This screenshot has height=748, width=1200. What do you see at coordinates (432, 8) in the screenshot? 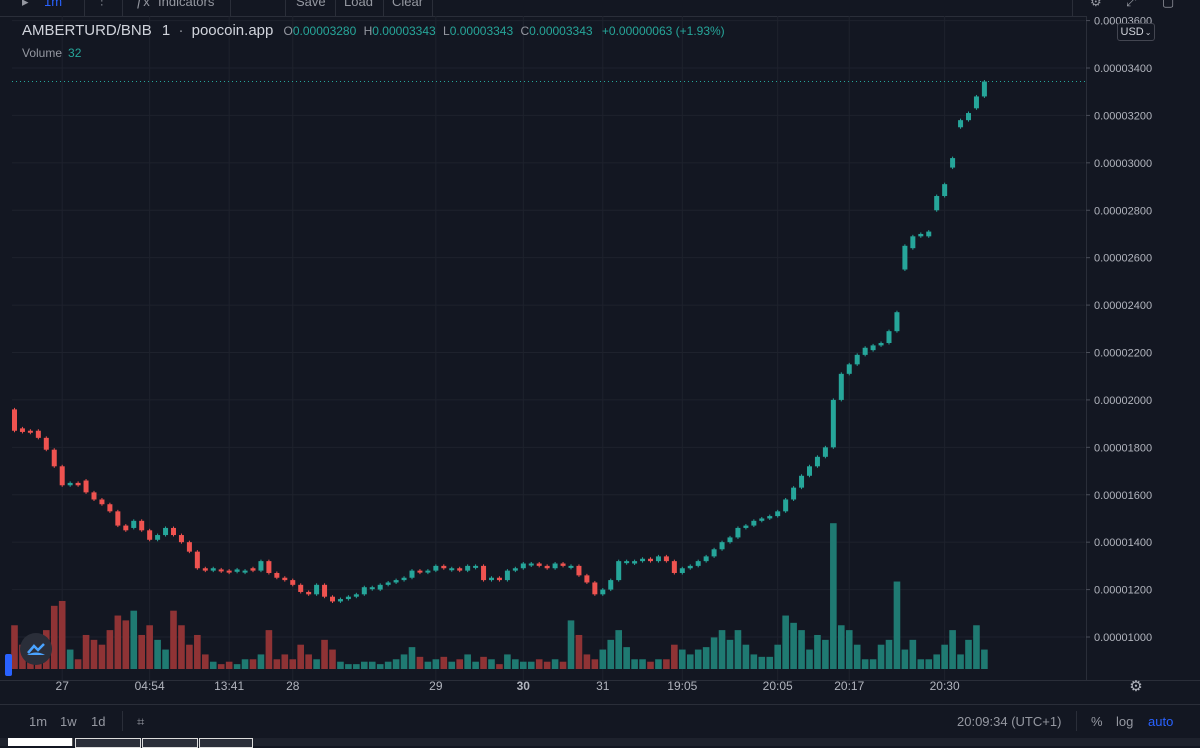
I see `toolbar-divider` at bounding box center [432, 8].